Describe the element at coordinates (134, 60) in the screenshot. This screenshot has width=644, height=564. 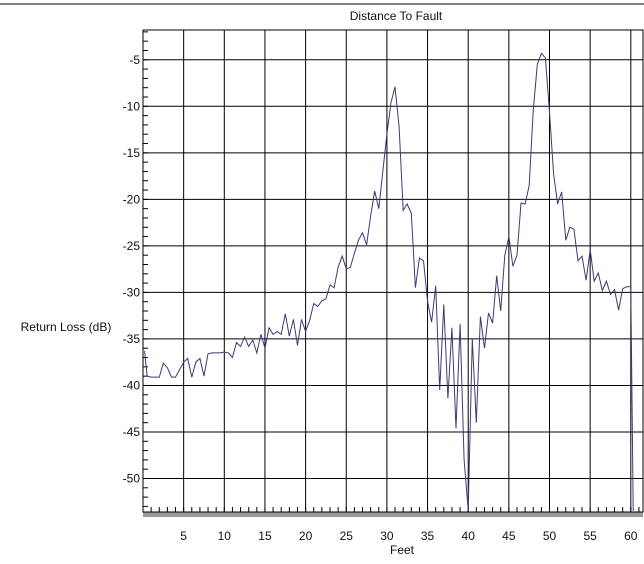
I see `y-tick-label: -5` at that location.